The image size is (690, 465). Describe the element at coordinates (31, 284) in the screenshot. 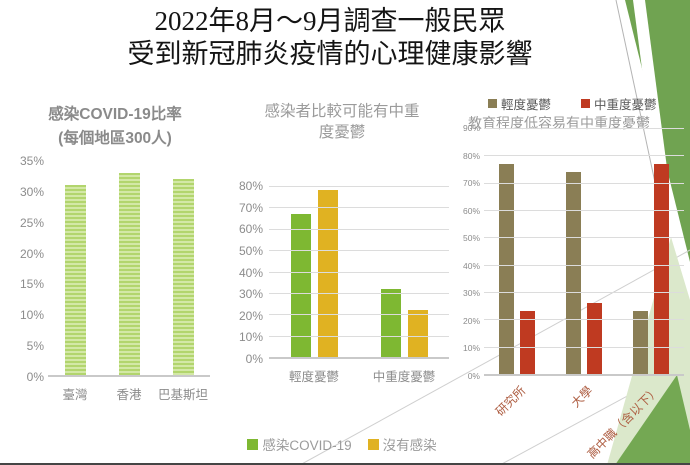

I see `y-axis-tick-label: 15%` at that location.